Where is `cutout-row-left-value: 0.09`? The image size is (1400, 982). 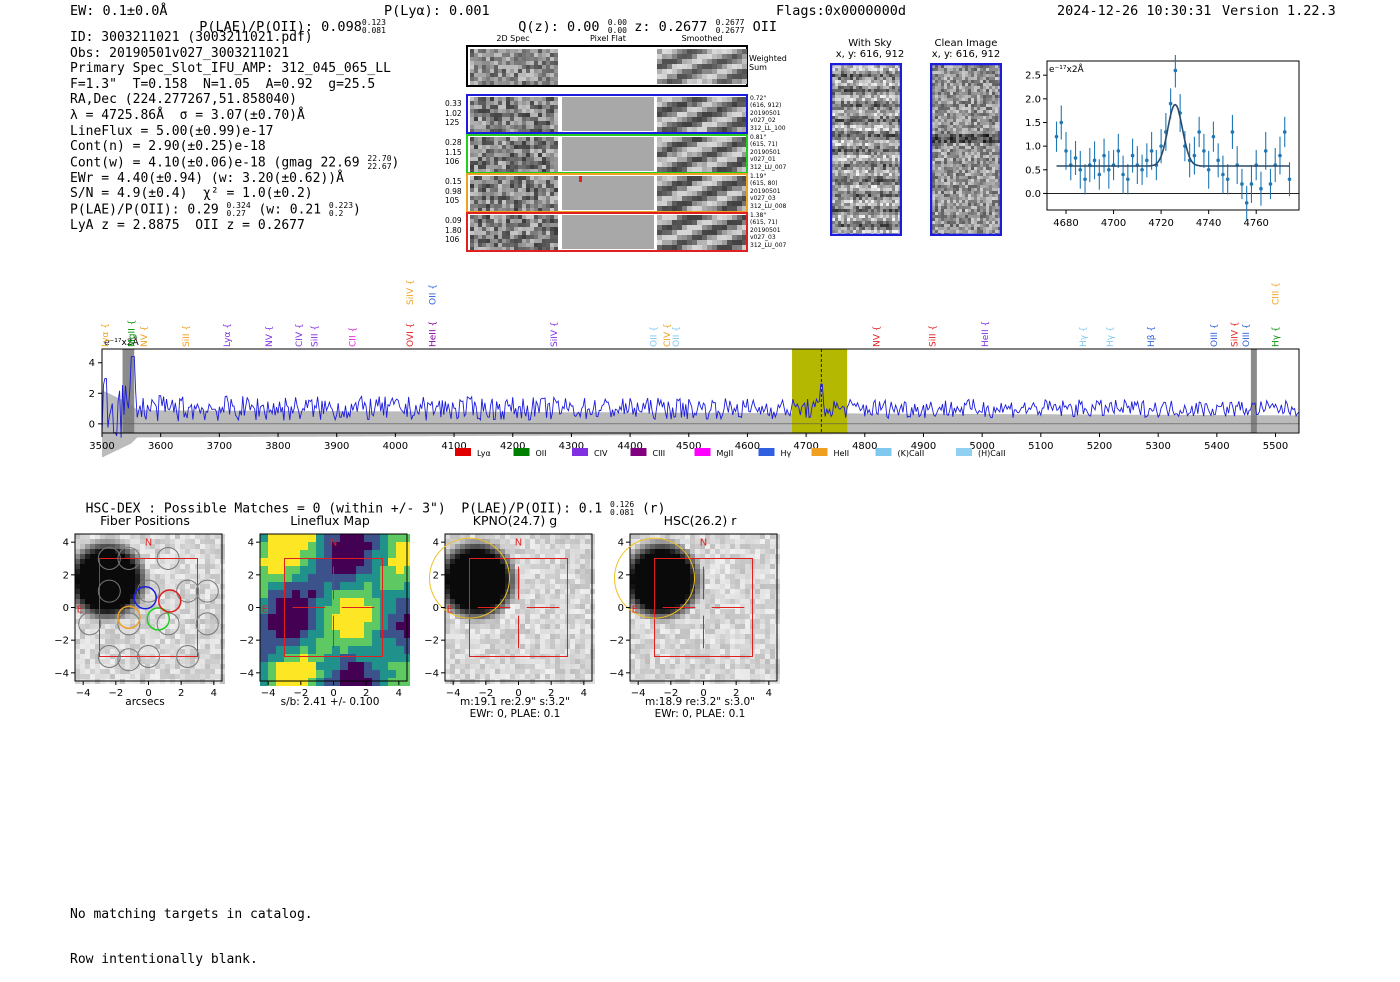
cutout-row-left-value: 0.09 is located at coordinates (453, 221).